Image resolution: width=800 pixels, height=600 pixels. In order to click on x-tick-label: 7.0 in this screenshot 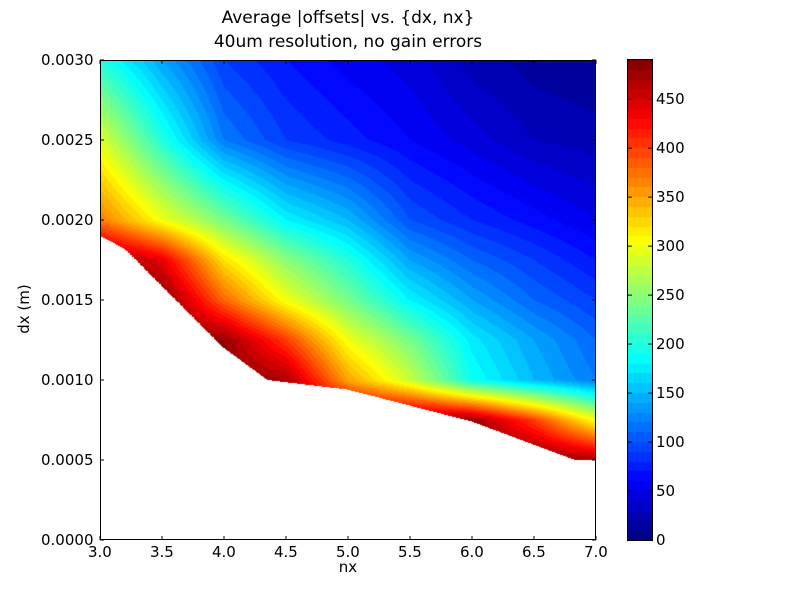, I will do `click(596, 552)`.